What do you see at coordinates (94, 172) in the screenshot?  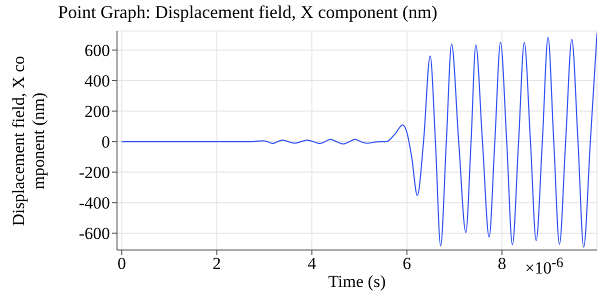 I see `y-tick-label: -200` at bounding box center [94, 172].